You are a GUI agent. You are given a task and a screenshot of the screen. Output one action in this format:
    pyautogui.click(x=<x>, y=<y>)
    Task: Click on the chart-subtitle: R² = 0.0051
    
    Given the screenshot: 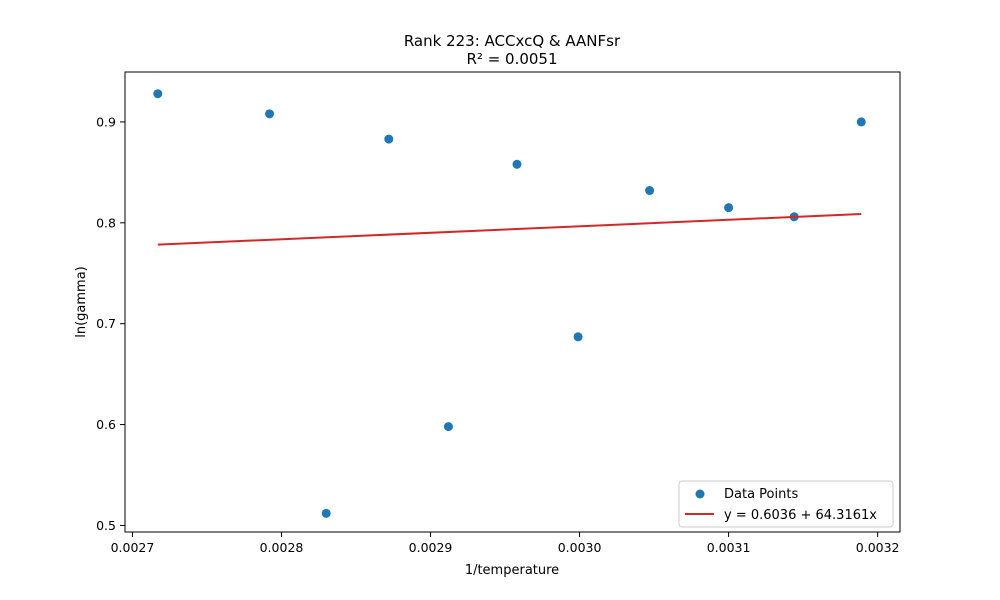 What is the action you would take?
    pyautogui.click(x=511, y=59)
    